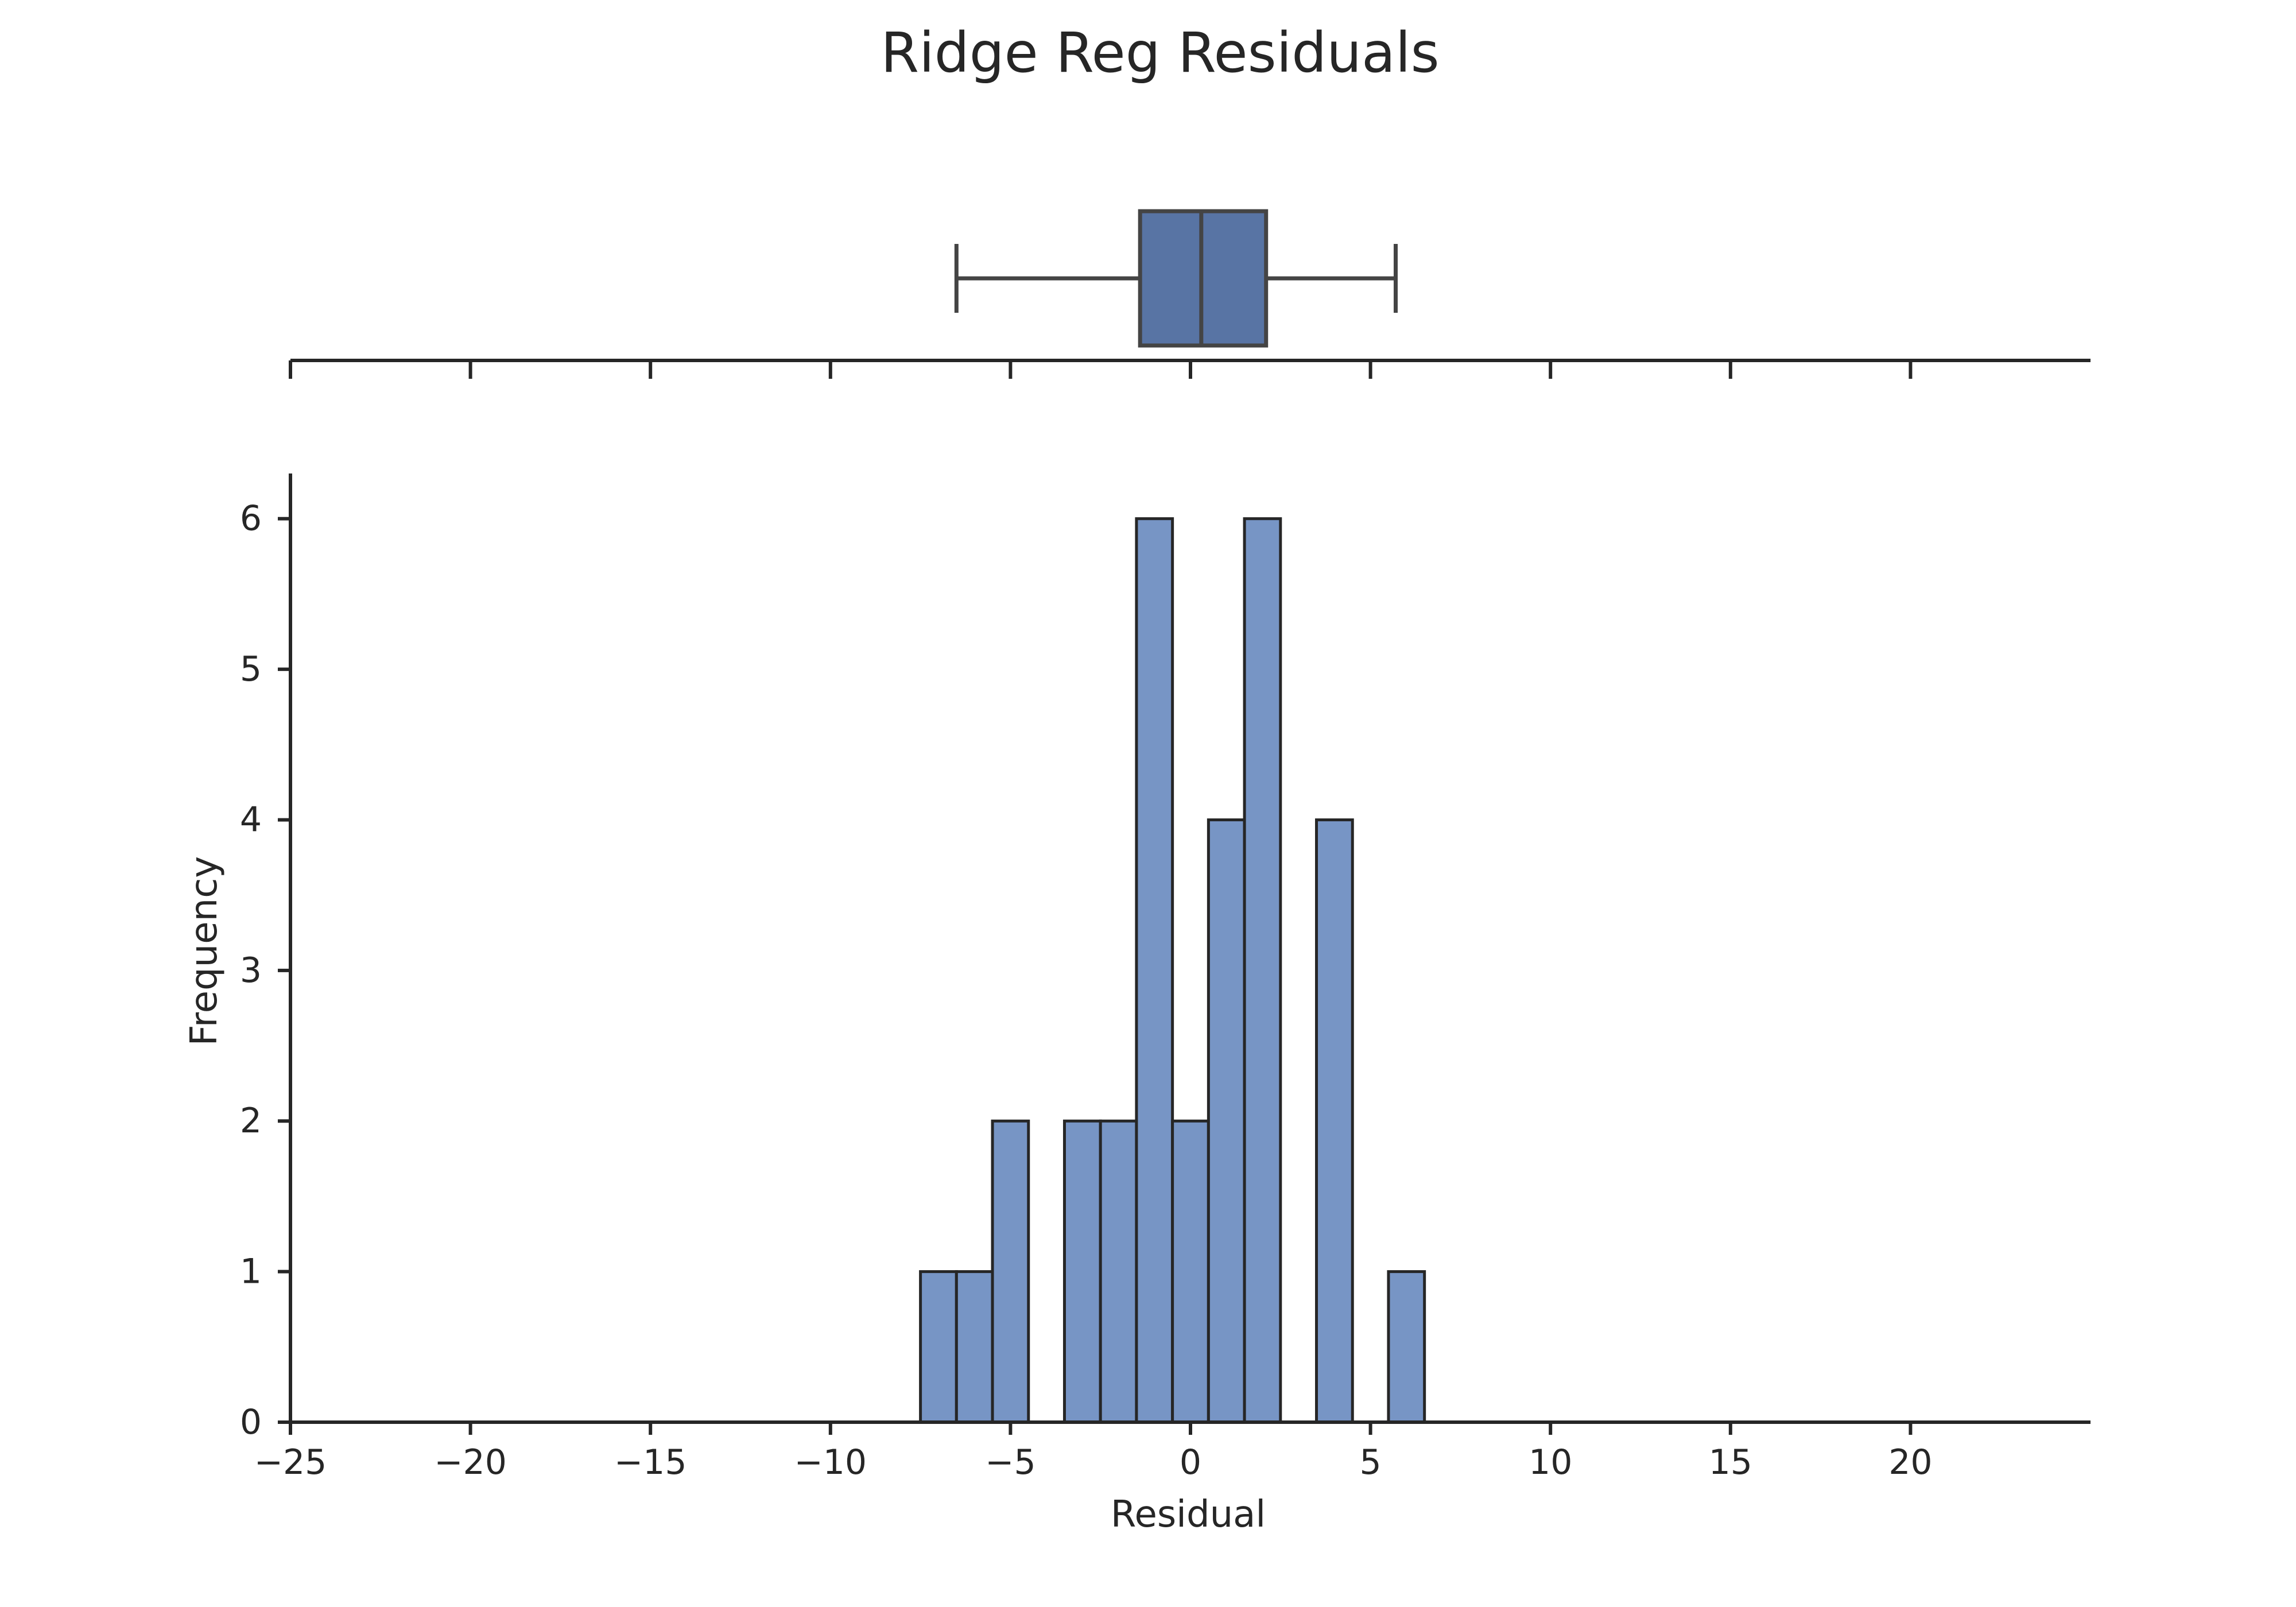 This screenshot has height=1607, width=2296. Describe the element at coordinates (1910, 1462) in the screenshot. I see `x-tick-label: 20` at that location.